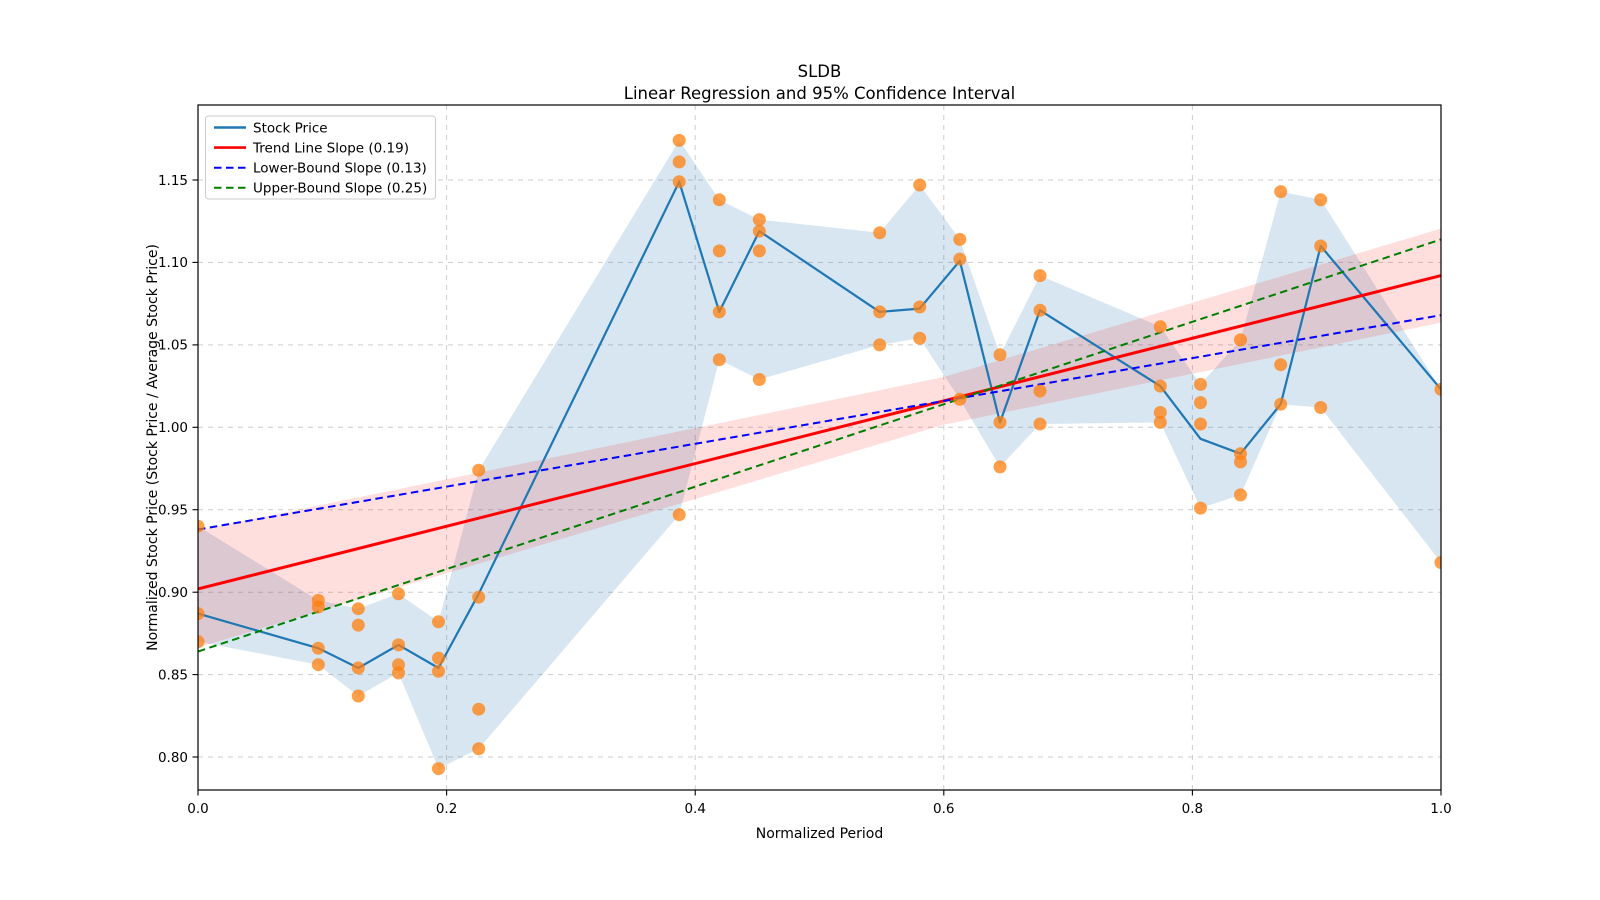  I want to click on legend-item: Lower-Bound Slope (0.13), so click(320, 169).